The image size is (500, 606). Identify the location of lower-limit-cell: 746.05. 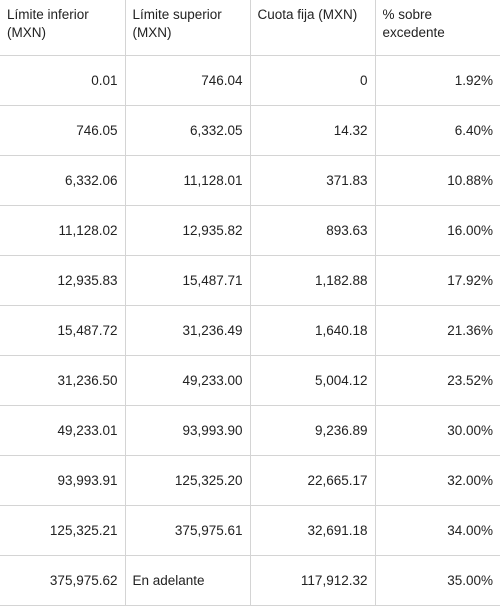
(63, 130).